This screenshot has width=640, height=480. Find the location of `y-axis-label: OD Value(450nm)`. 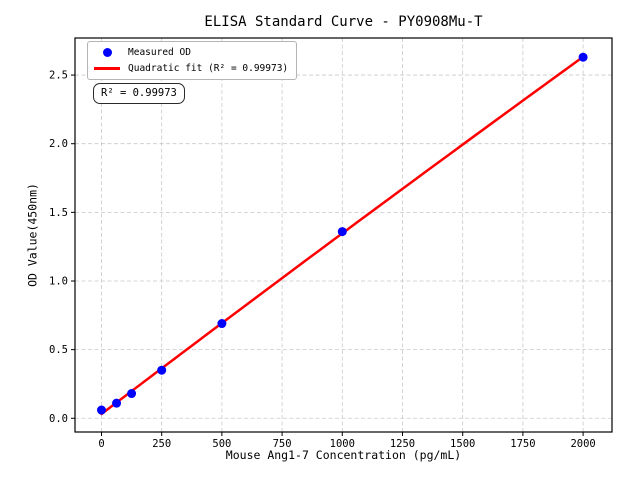

y-axis-label: OD Value(450nm) is located at coordinates (32, 235).